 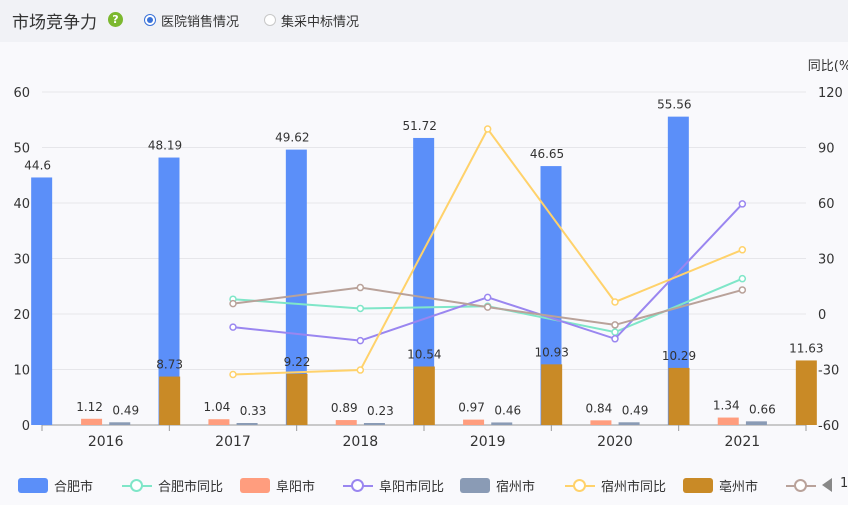 What do you see at coordinates (826, 149) in the screenshot?
I see `y-right-tick-label: 90` at bounding box center [826, 149].